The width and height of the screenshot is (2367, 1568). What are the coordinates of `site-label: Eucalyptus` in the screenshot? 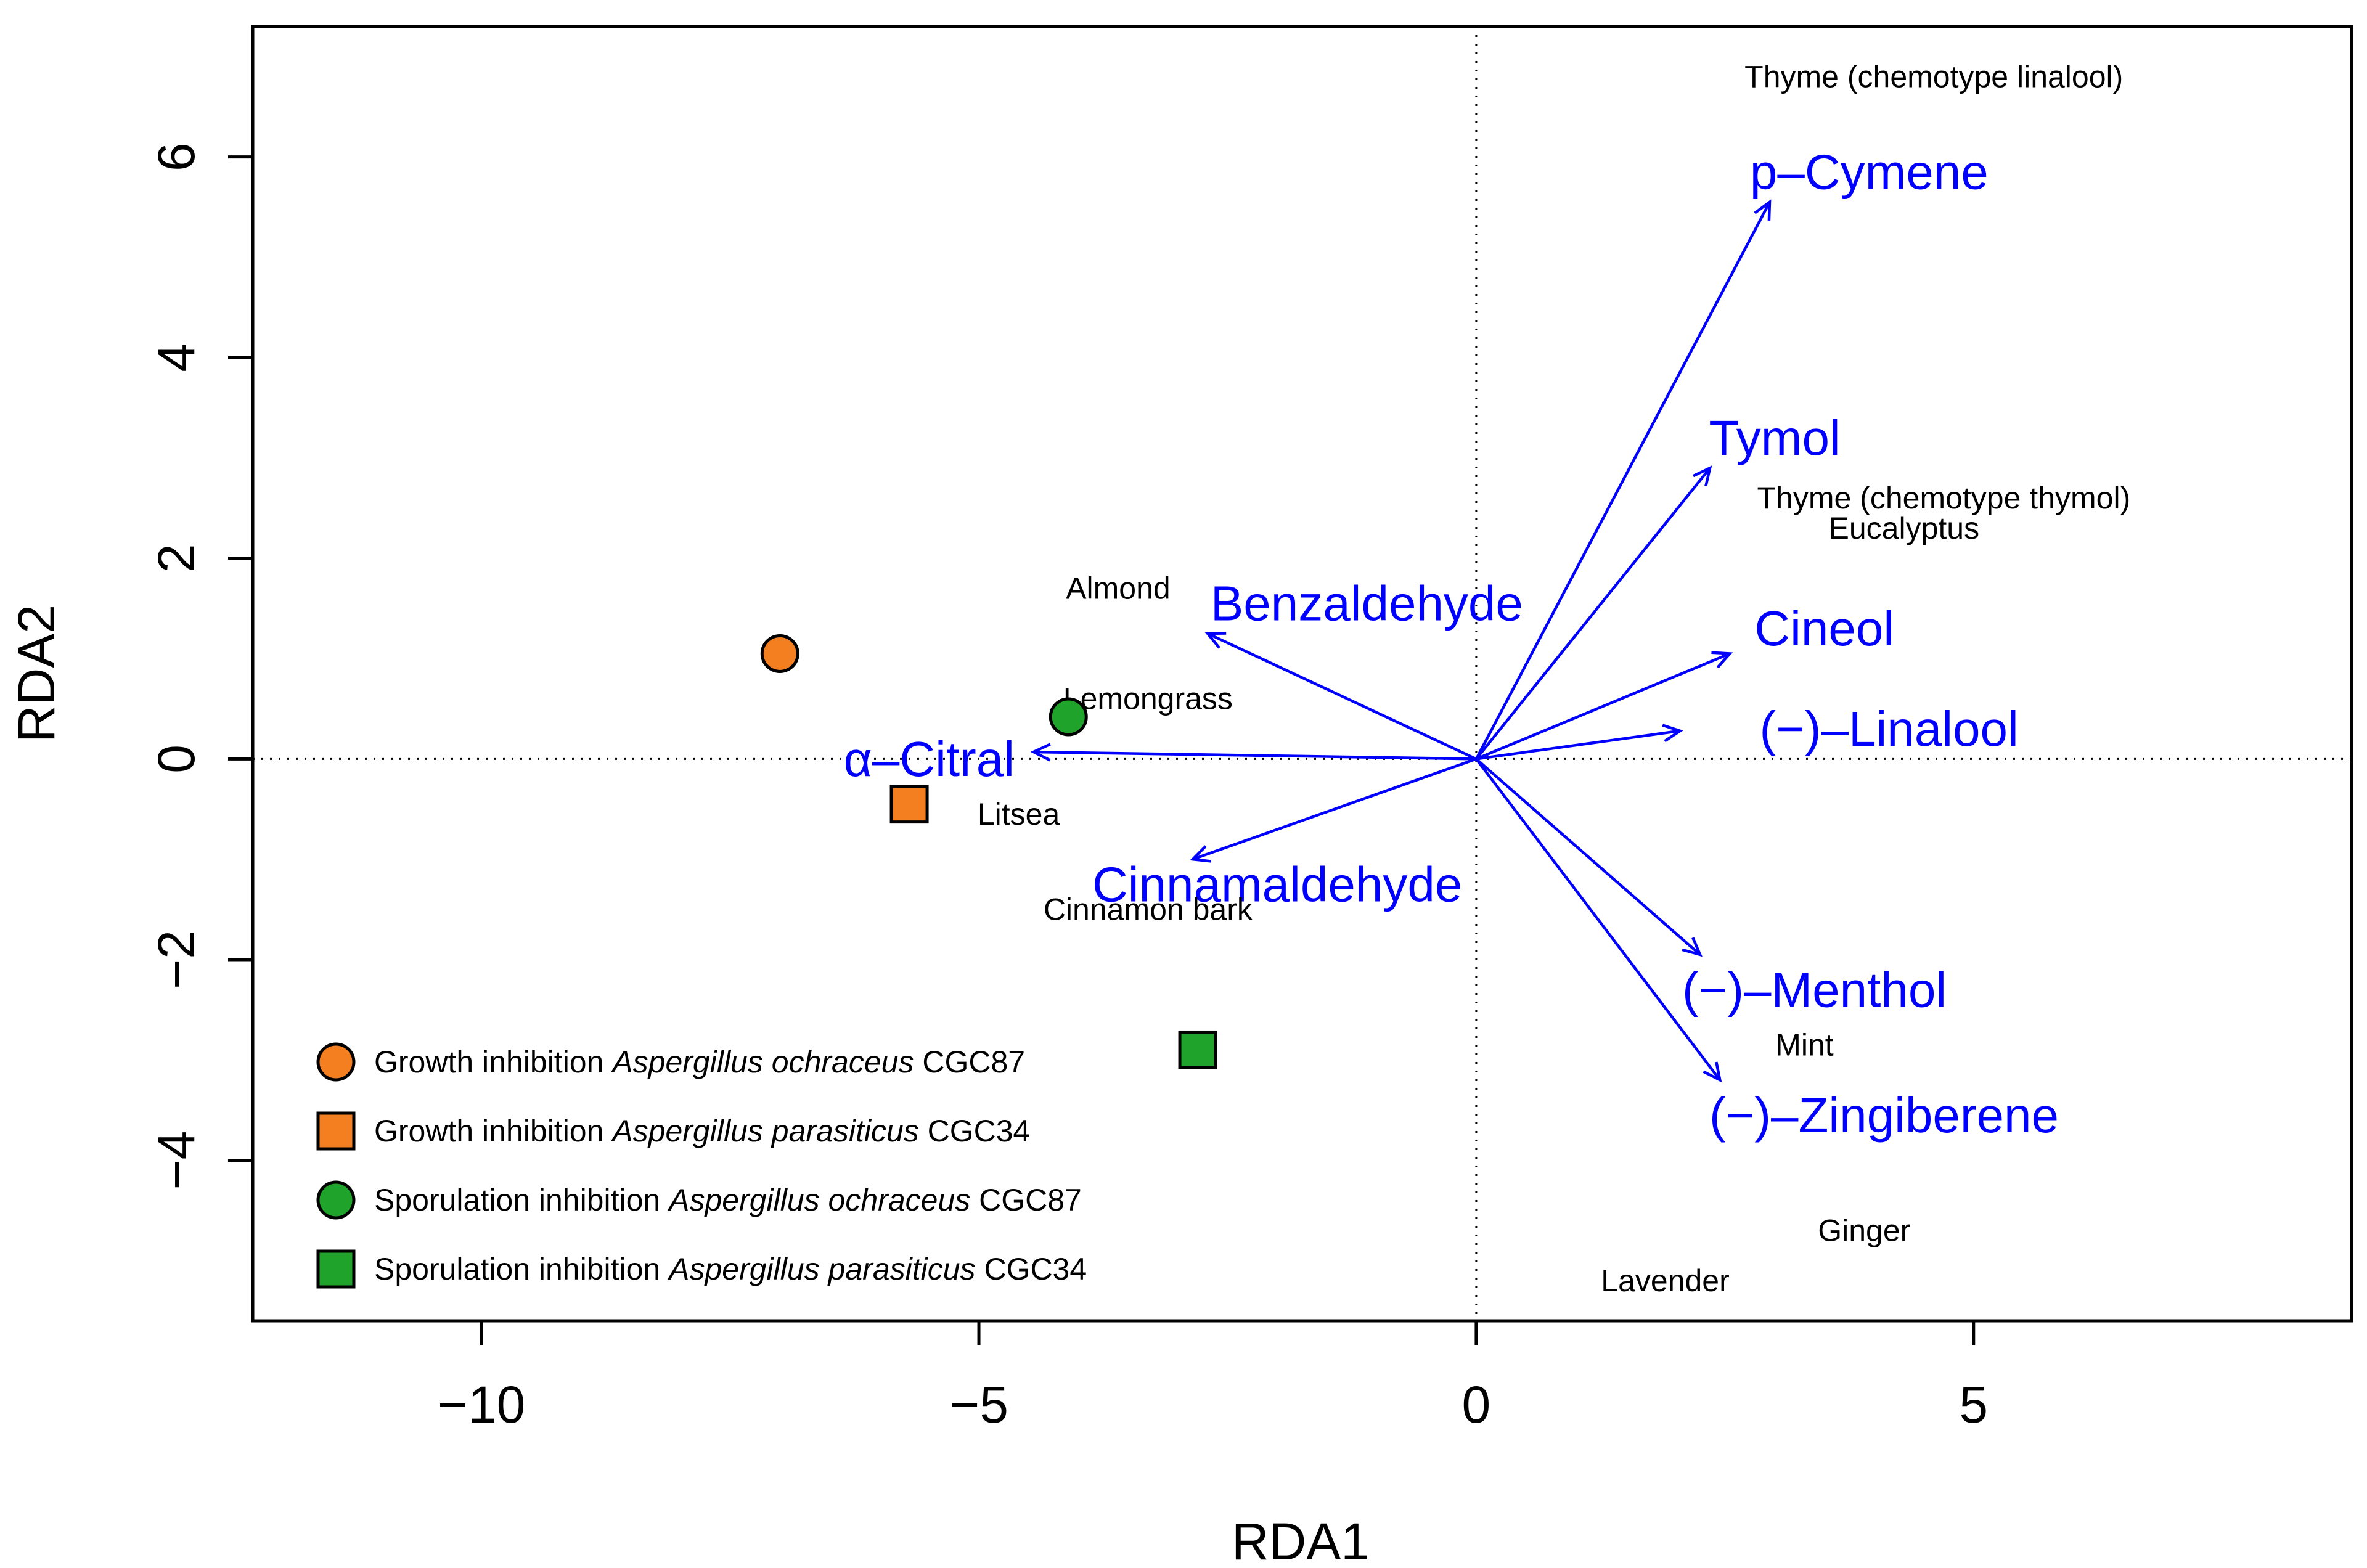 It's located at (1904, 528).